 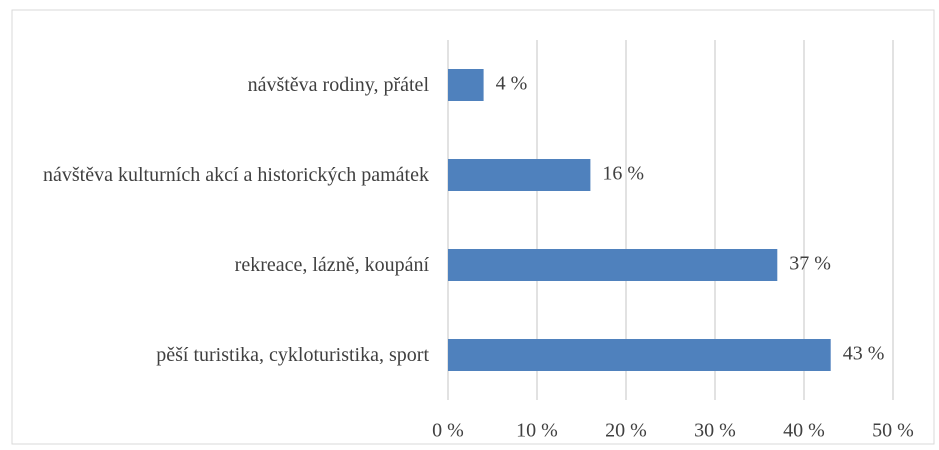 I want to click on x-tick-label: 0 %, so click(x=448, y=431).